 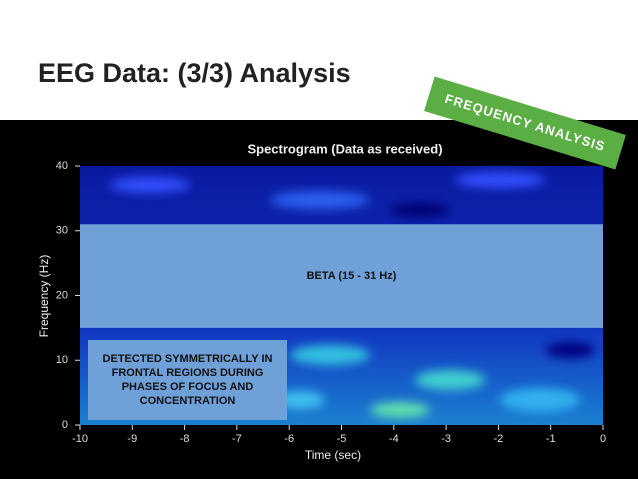 What do you see at coordinates (342, 439) in the screenshot?
I see `x-tick-label: -5` at bounding box center [342, 439].